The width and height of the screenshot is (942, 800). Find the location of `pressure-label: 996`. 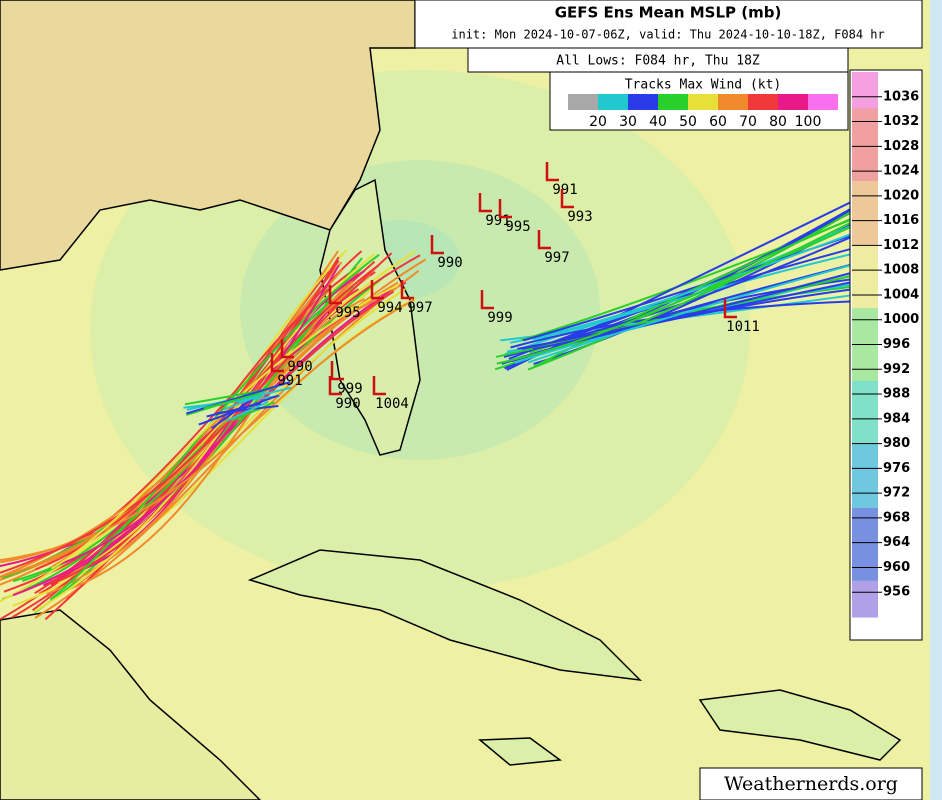

pressure-label: 996 is located at coordinates (896, 344).